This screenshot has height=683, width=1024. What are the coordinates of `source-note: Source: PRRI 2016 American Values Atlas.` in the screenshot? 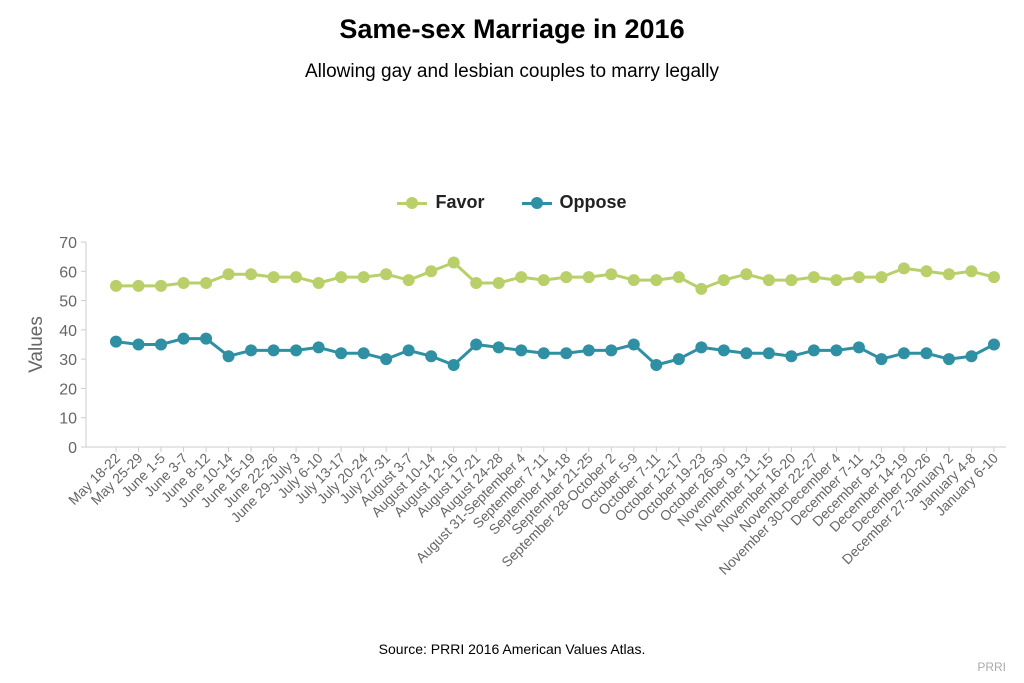 It's located at (512, 649).